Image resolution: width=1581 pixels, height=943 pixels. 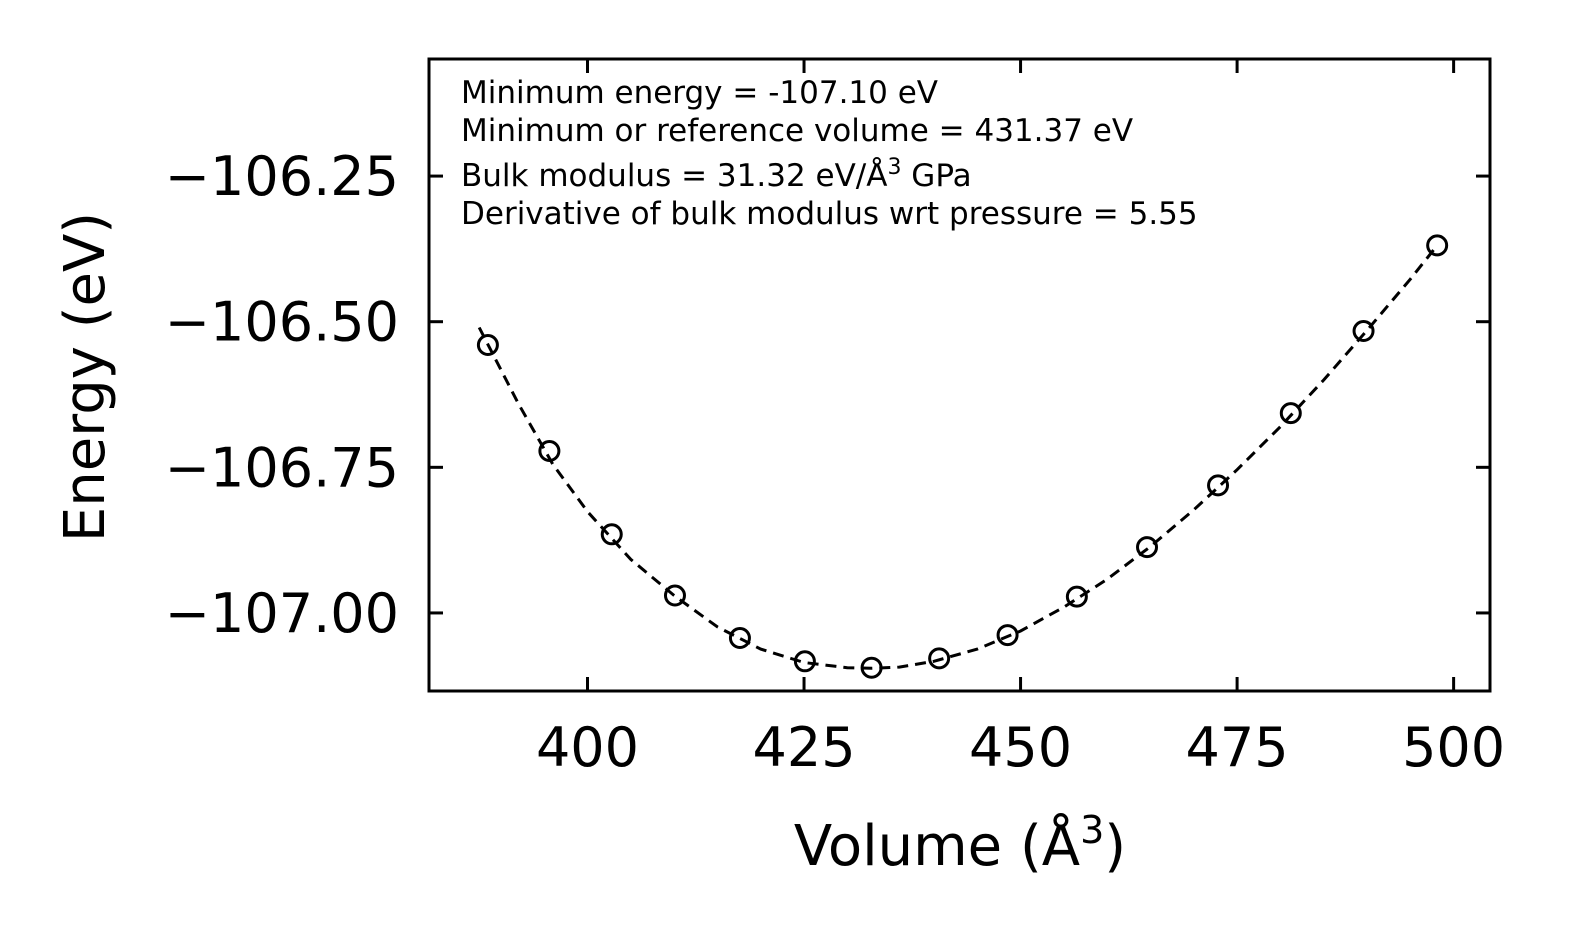 What do you see at coordinates (1453, 747) in the screenshot?
I see `x-tick-label: 500` at bounding box center [1453, 747].